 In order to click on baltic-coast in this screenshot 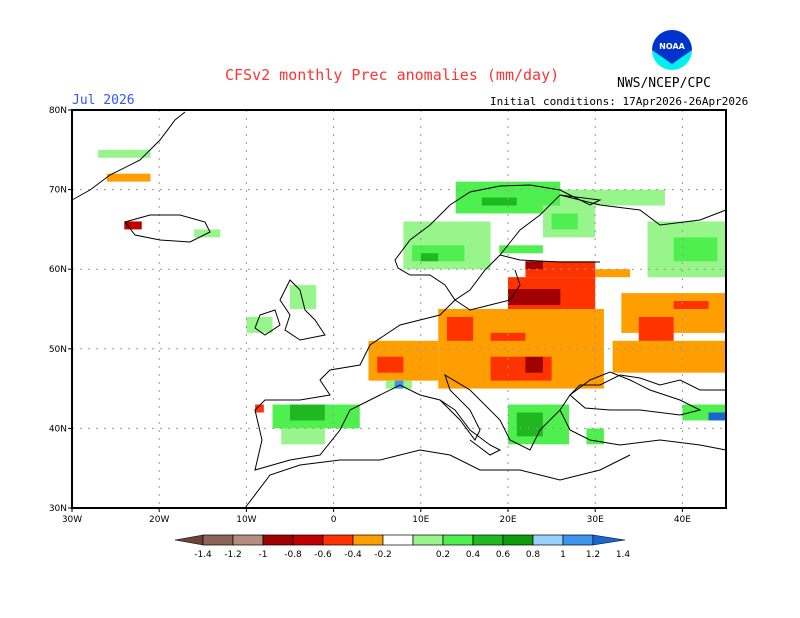, I will do `click(487, 290)`.